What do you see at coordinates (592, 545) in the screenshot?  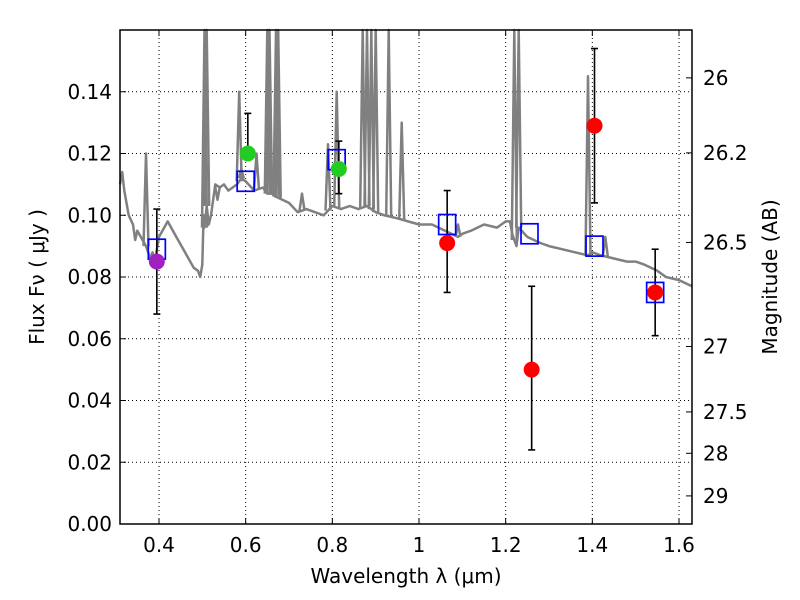 I see `x-tick-label: 1.4` at bounding box center [592, 545].